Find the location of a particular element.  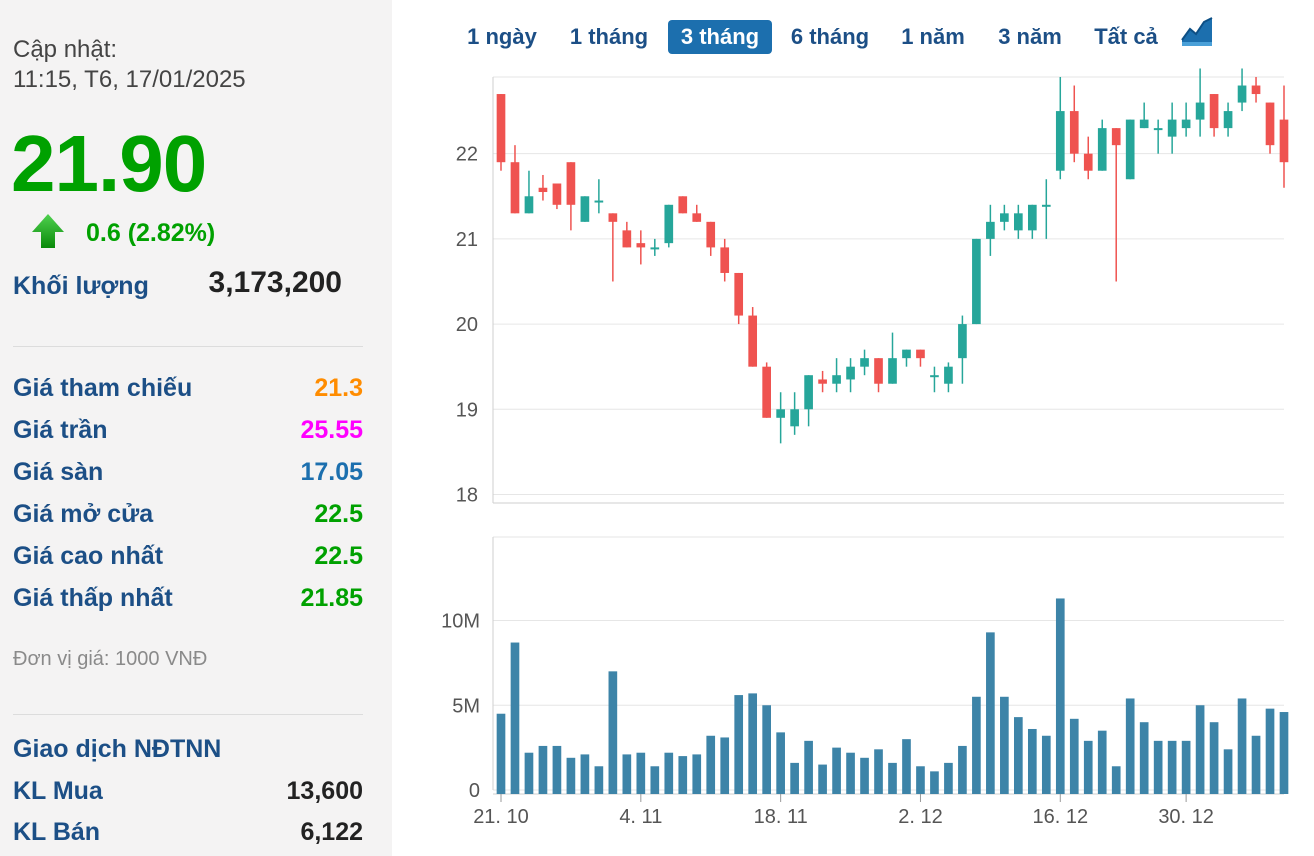

stat-label: Giá trần is located at coordinates (60, 430).